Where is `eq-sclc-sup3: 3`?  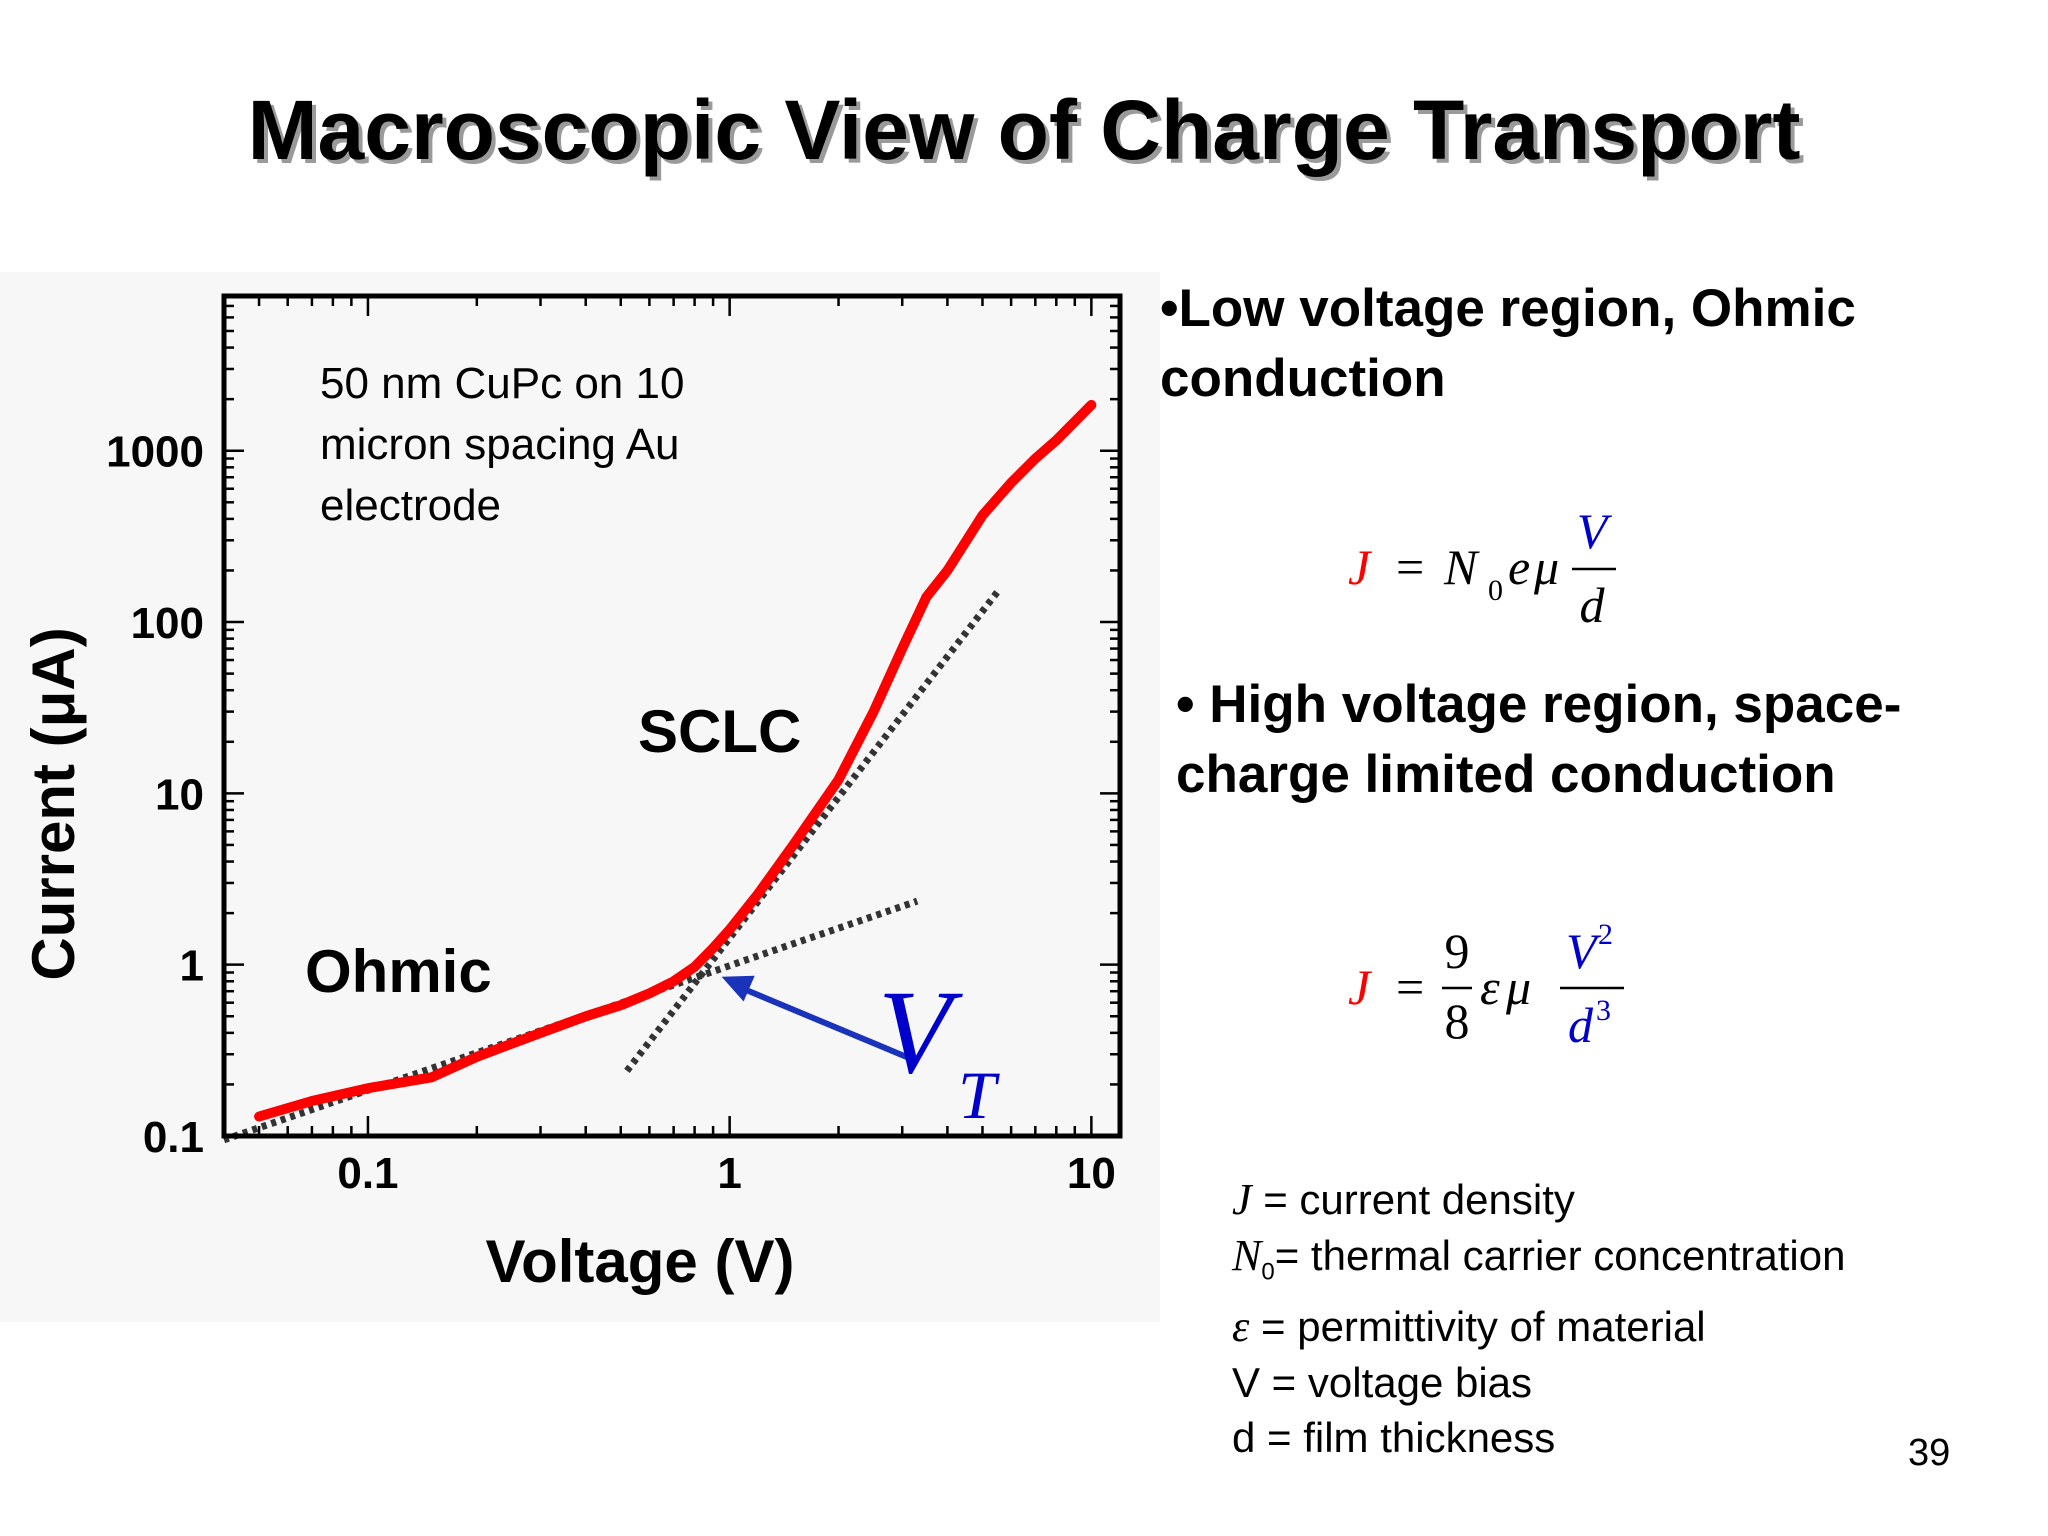
eq-sclc-sup3: 3 is located at coordinates (1603, 1010).